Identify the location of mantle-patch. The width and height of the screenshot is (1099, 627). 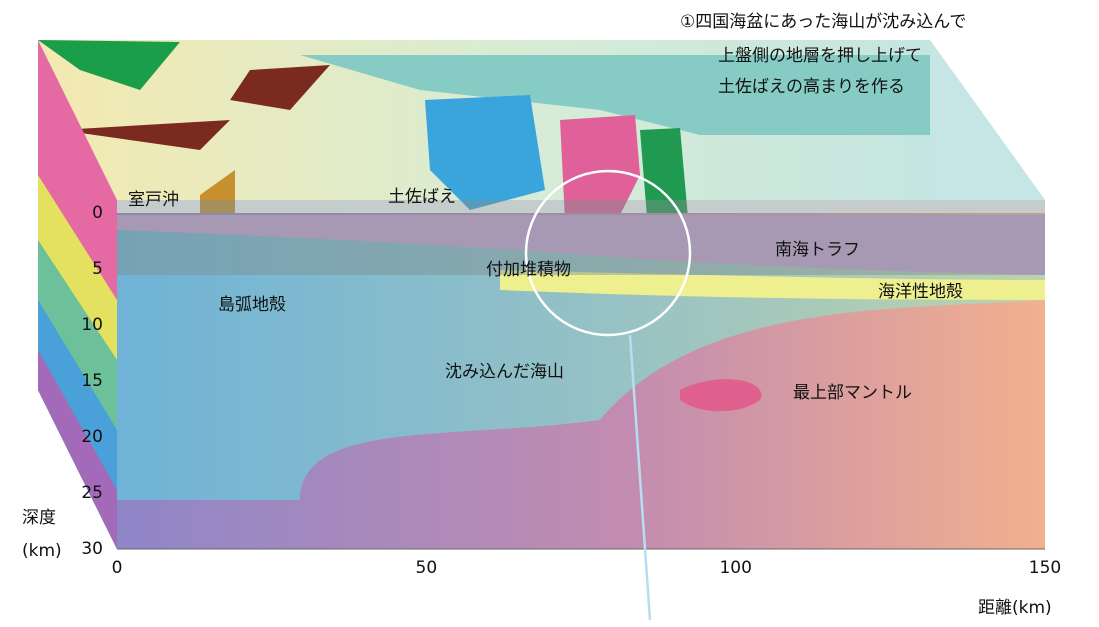
(721, 395).